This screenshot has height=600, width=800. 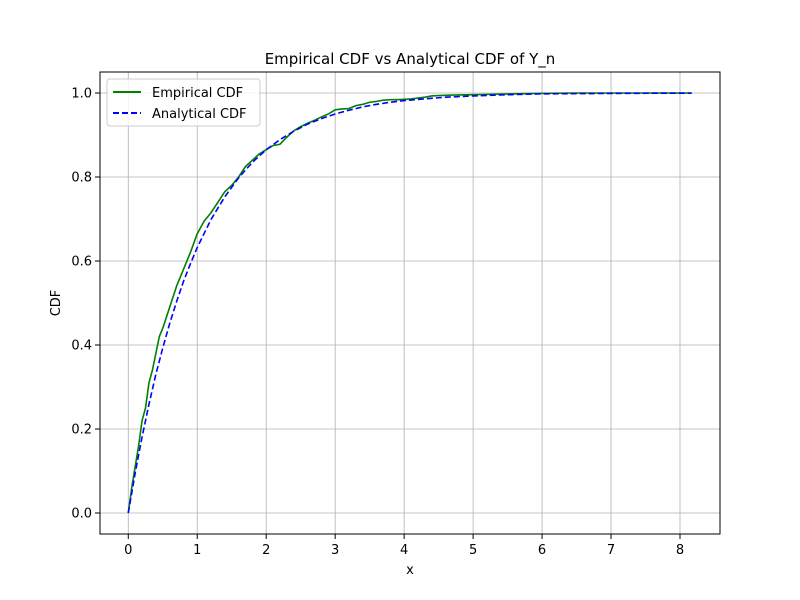 What do you see at coordinates (335, 550) in the screenshot?
I see `x-tick-label: 3` at bounding box center [335, 550].